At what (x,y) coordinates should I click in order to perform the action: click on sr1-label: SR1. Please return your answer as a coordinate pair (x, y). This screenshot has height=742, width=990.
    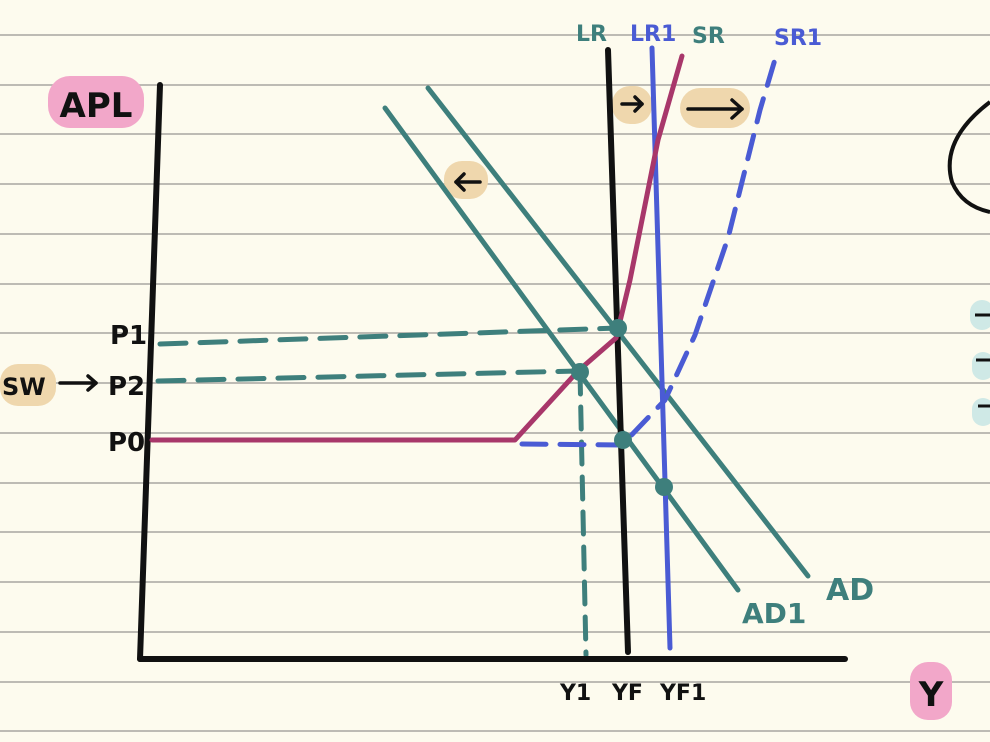
    Looking at the image, I should click on (798, 38).